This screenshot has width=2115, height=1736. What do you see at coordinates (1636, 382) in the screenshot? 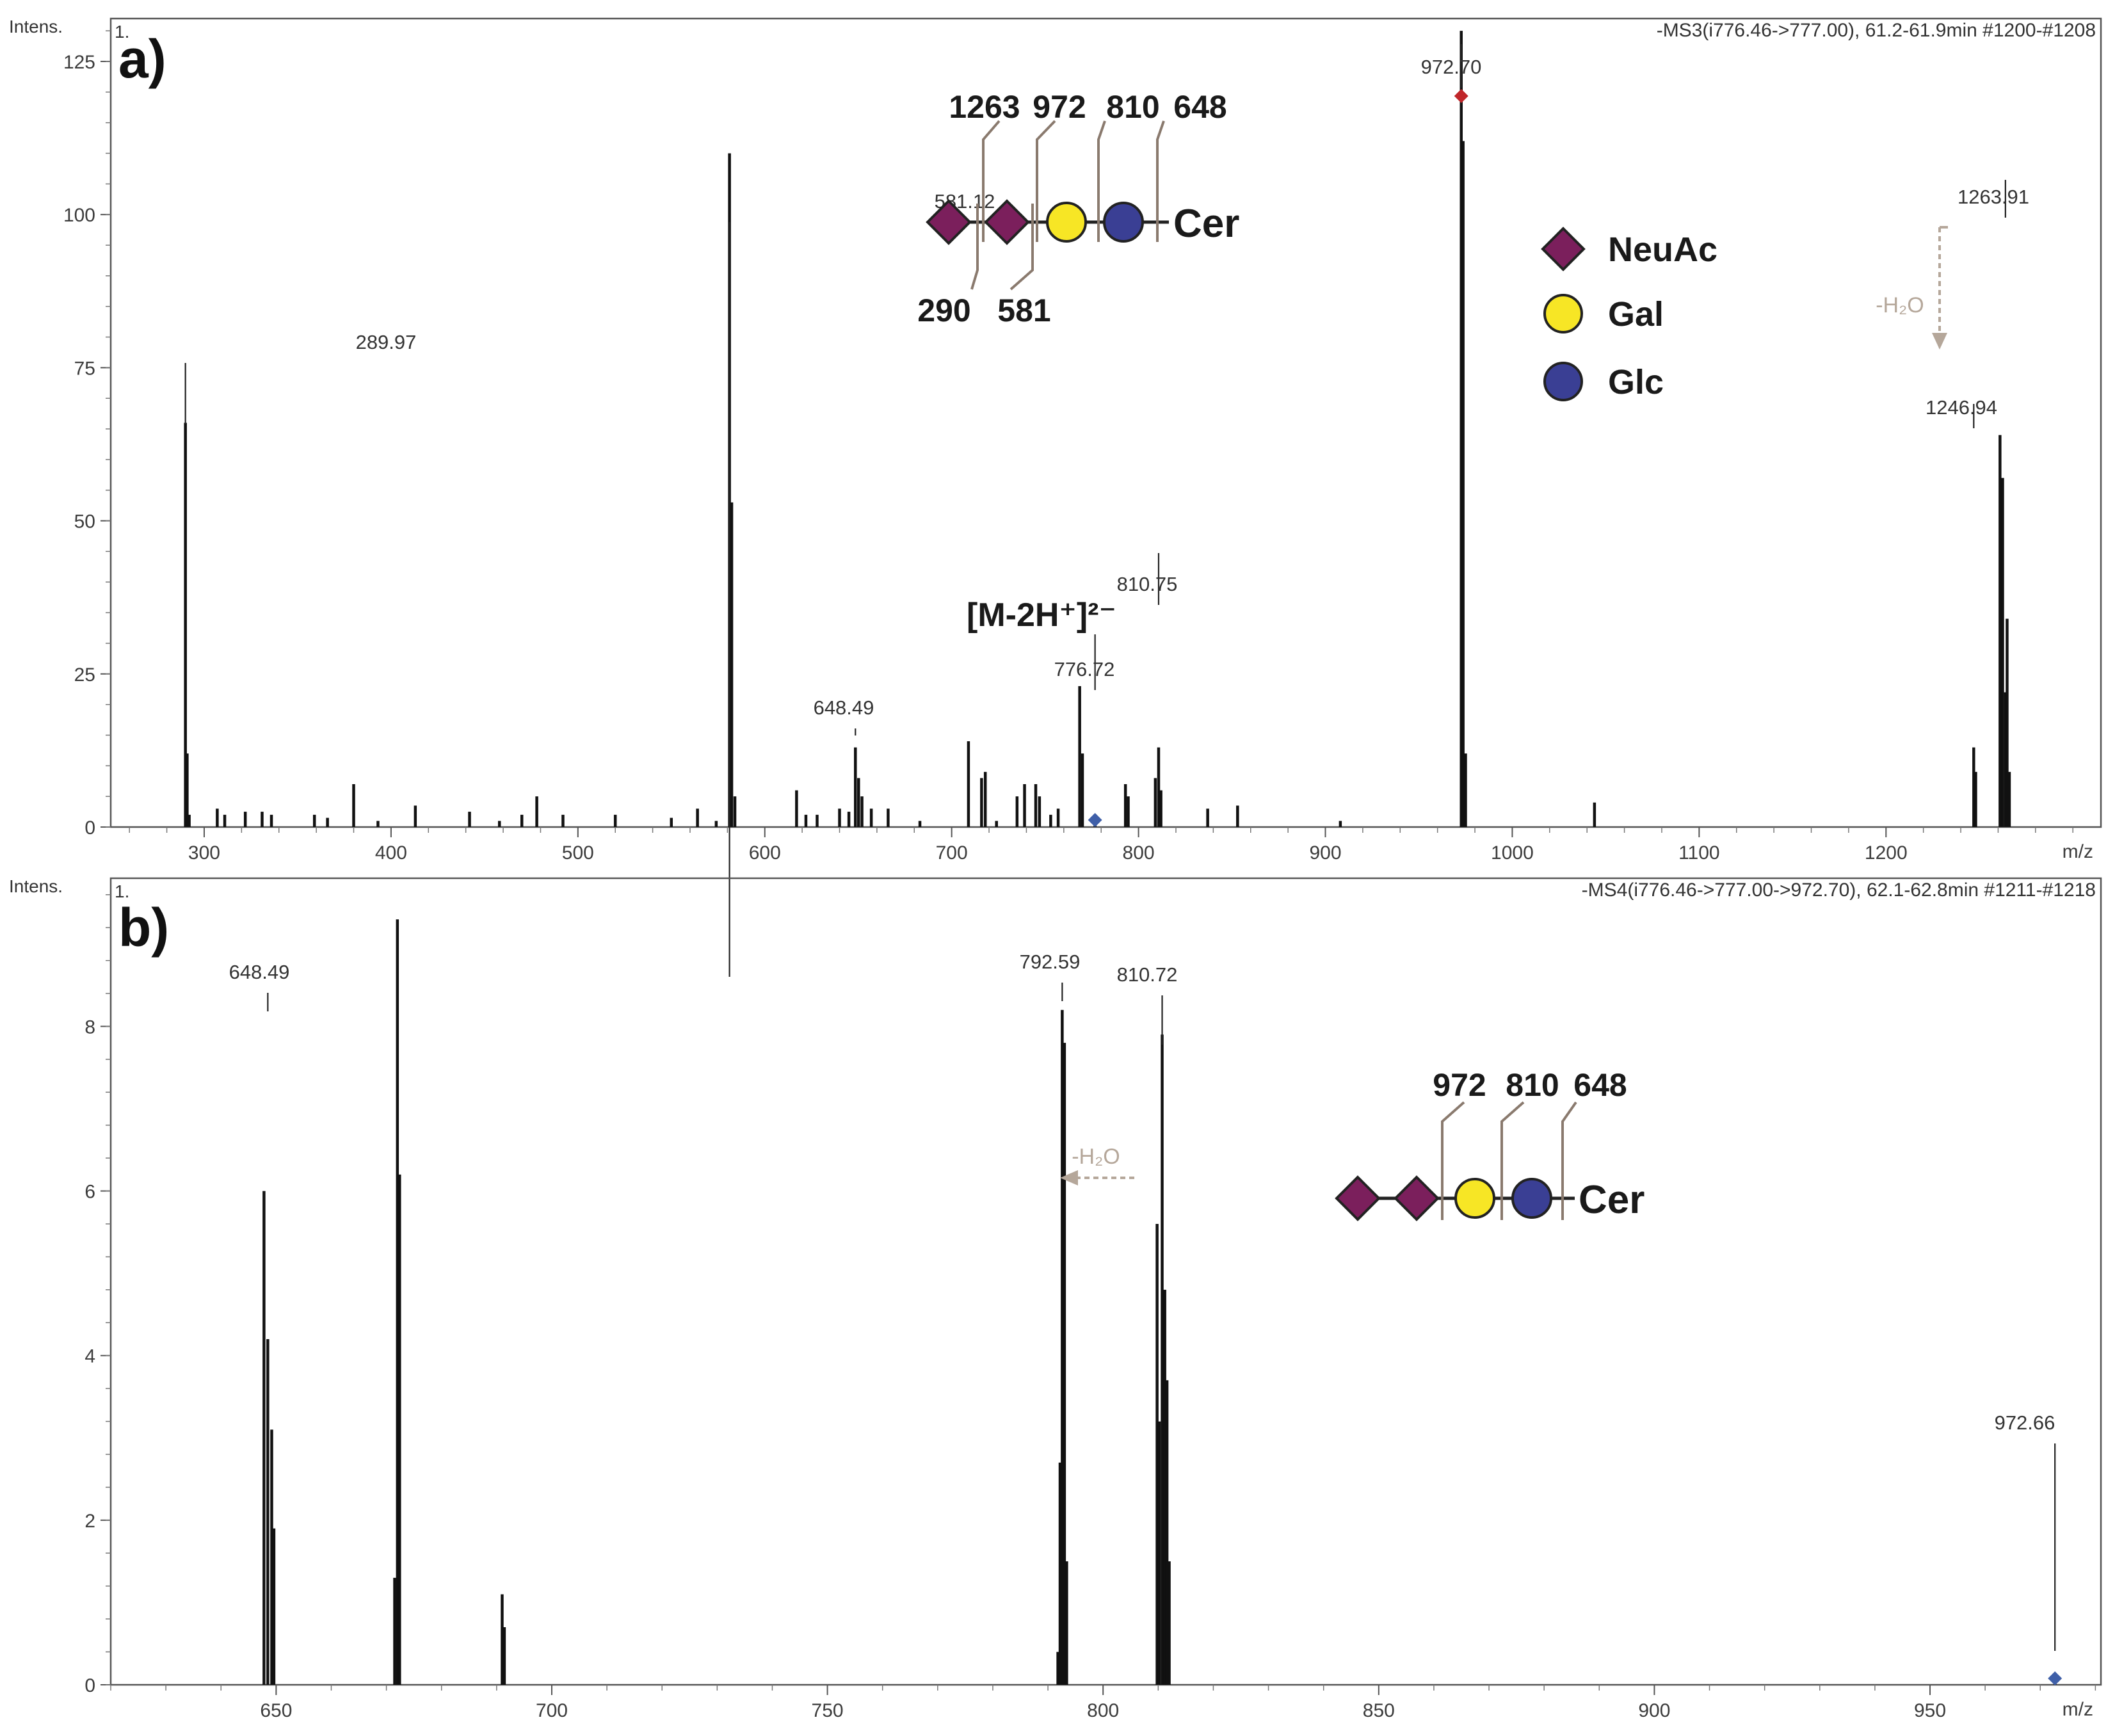
I see `legend-label: Glc` at bounding box center [1636, 382].